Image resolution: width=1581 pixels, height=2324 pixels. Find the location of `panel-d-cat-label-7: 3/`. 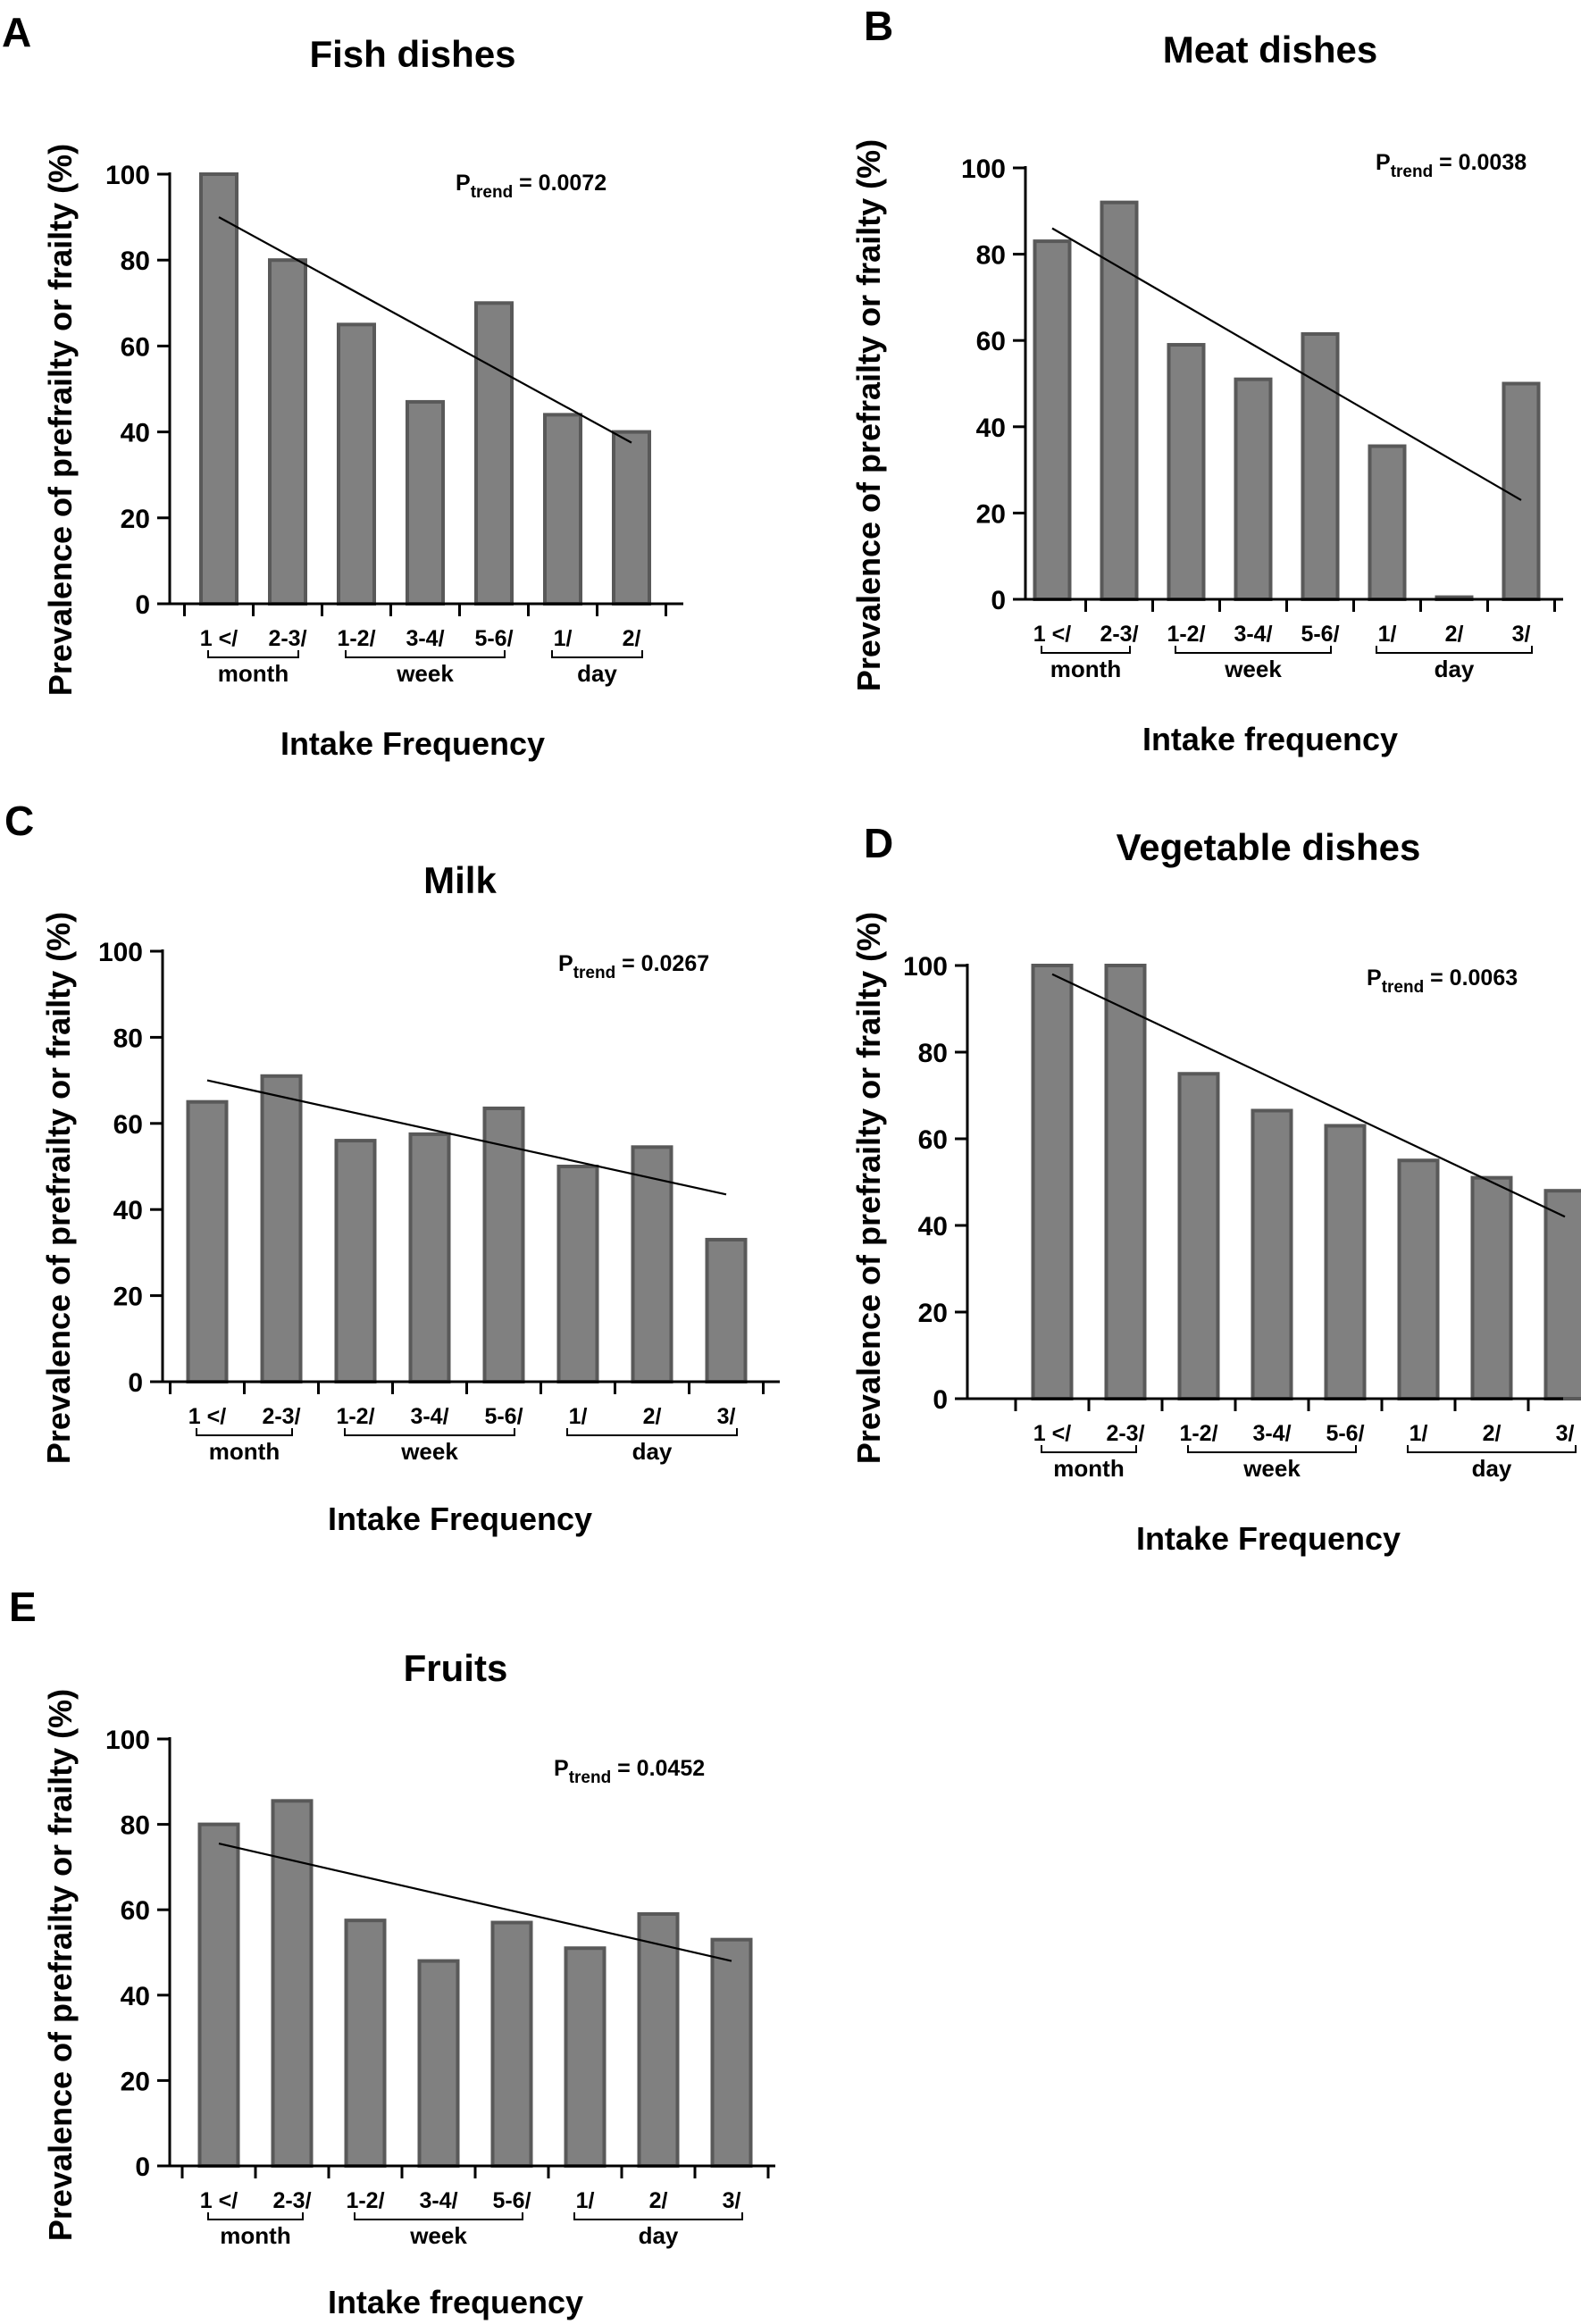

panel-d-cat-label-7: 3/ is located at coordinates (1566, 1433).